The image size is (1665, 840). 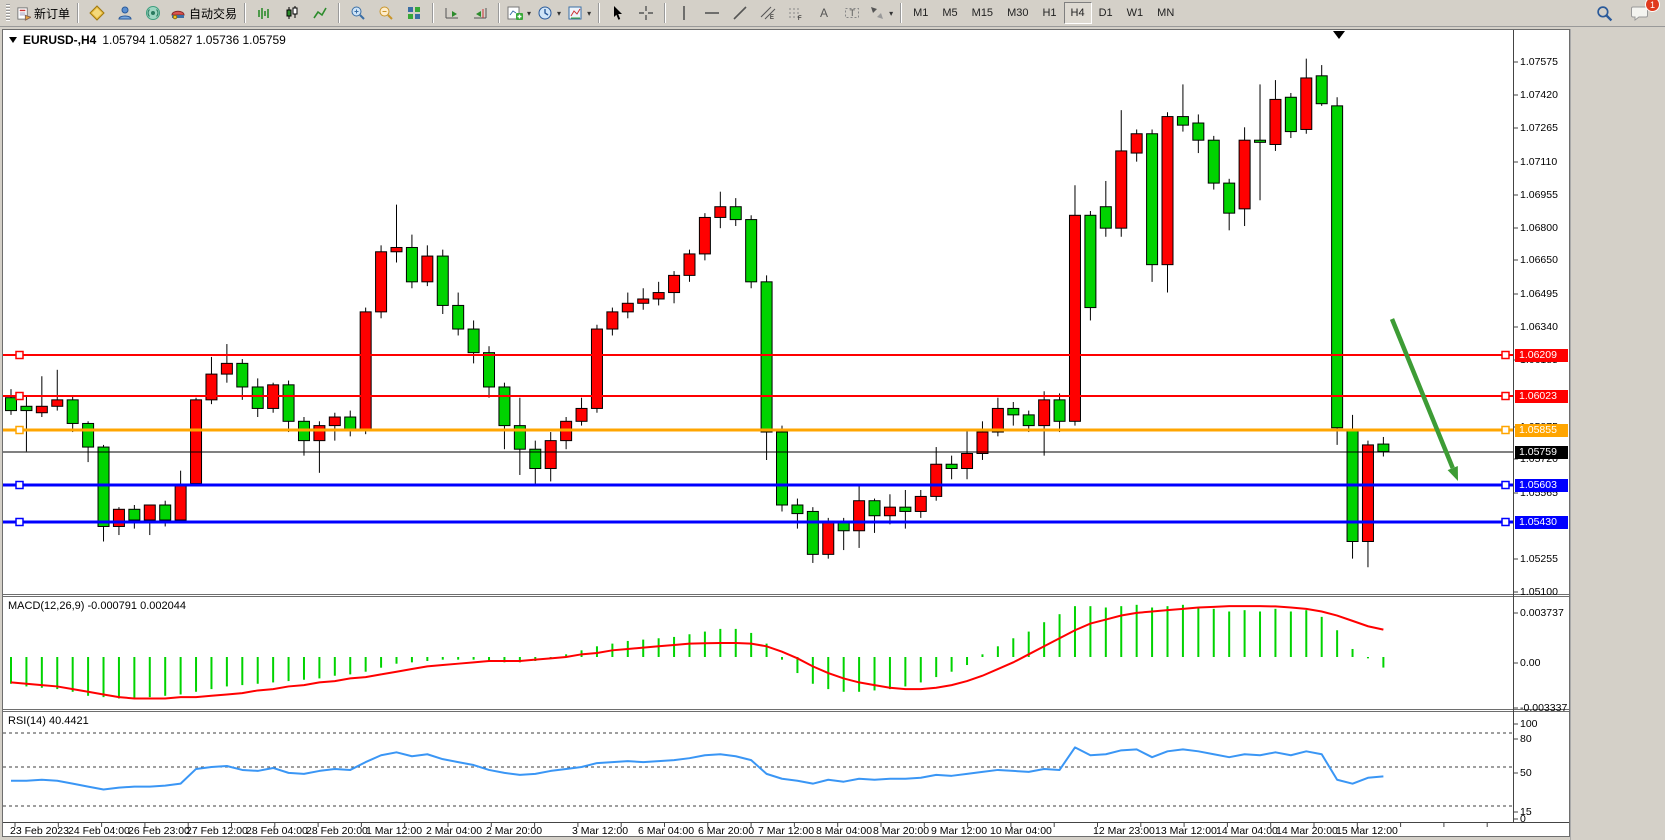 What do you see at coordinates (159, 831) in the screenshot?
I see `time-axis-label: 26 Feb 23:00` at bounding box center [159, 831].